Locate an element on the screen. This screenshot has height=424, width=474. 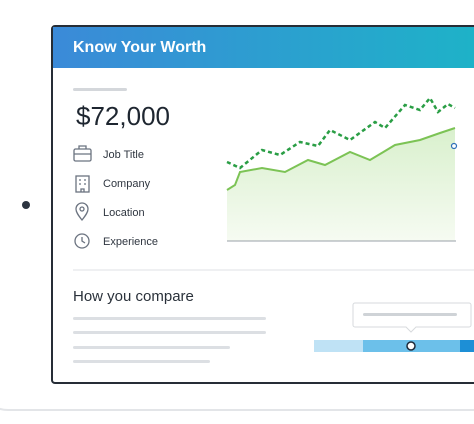
camera-dot is located at coordinates (26, 205).